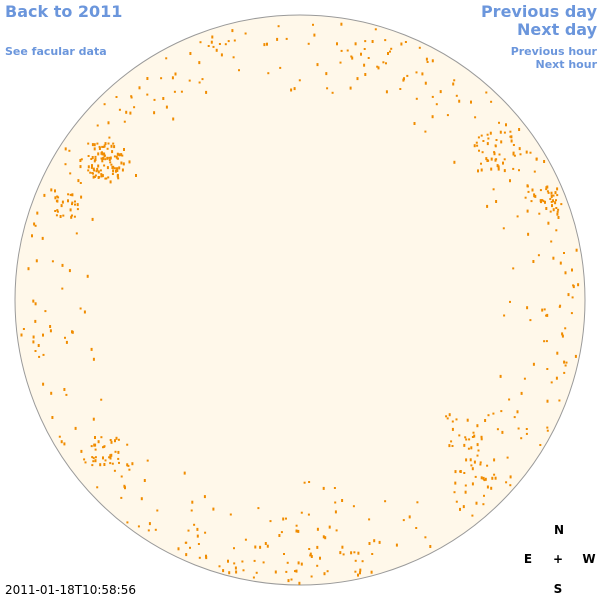 Image resolution: width=600 pixels, height=600 pixels. Describe the element at coordinates (557, 29) in the screenshot. I see `next-day-link: Next day` at that location.